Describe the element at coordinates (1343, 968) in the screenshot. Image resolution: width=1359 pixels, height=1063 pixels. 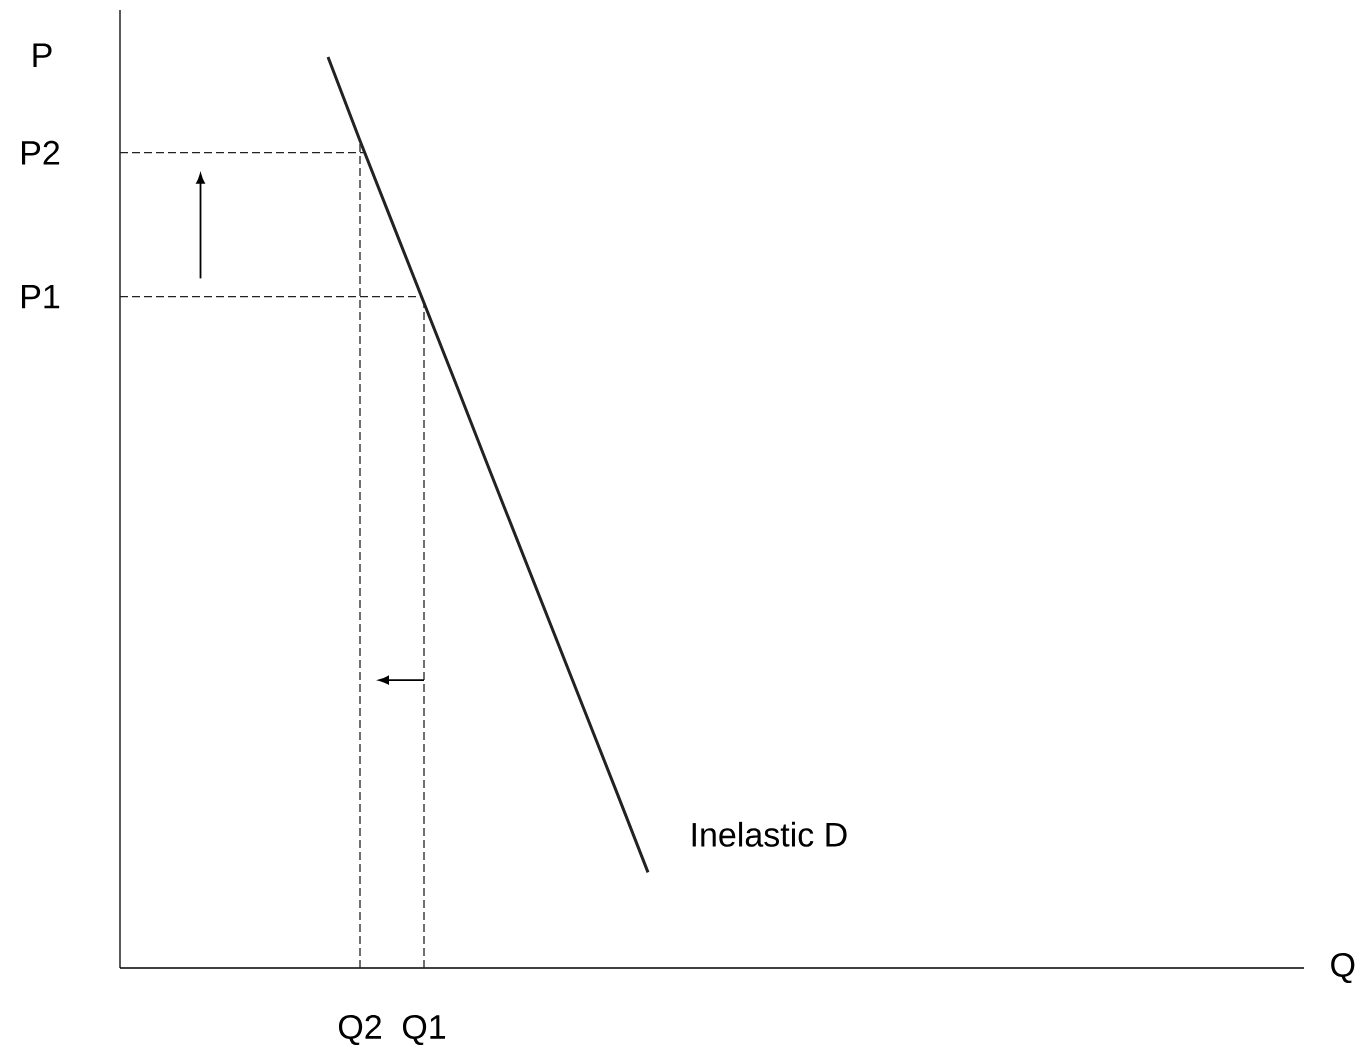
I see `x-axis-title: Q` at that location.